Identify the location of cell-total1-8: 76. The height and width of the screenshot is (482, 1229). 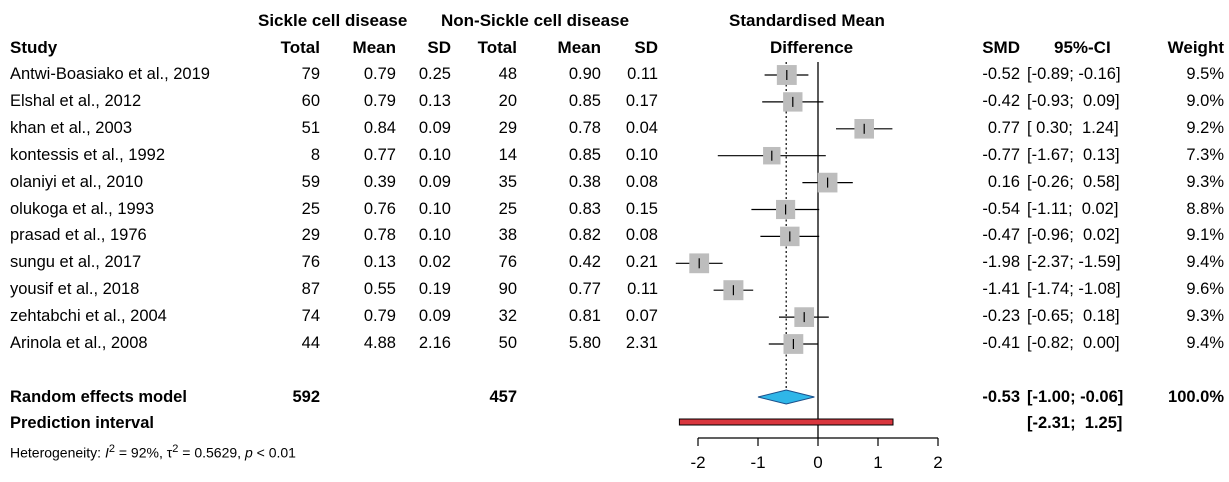
(310, 262).